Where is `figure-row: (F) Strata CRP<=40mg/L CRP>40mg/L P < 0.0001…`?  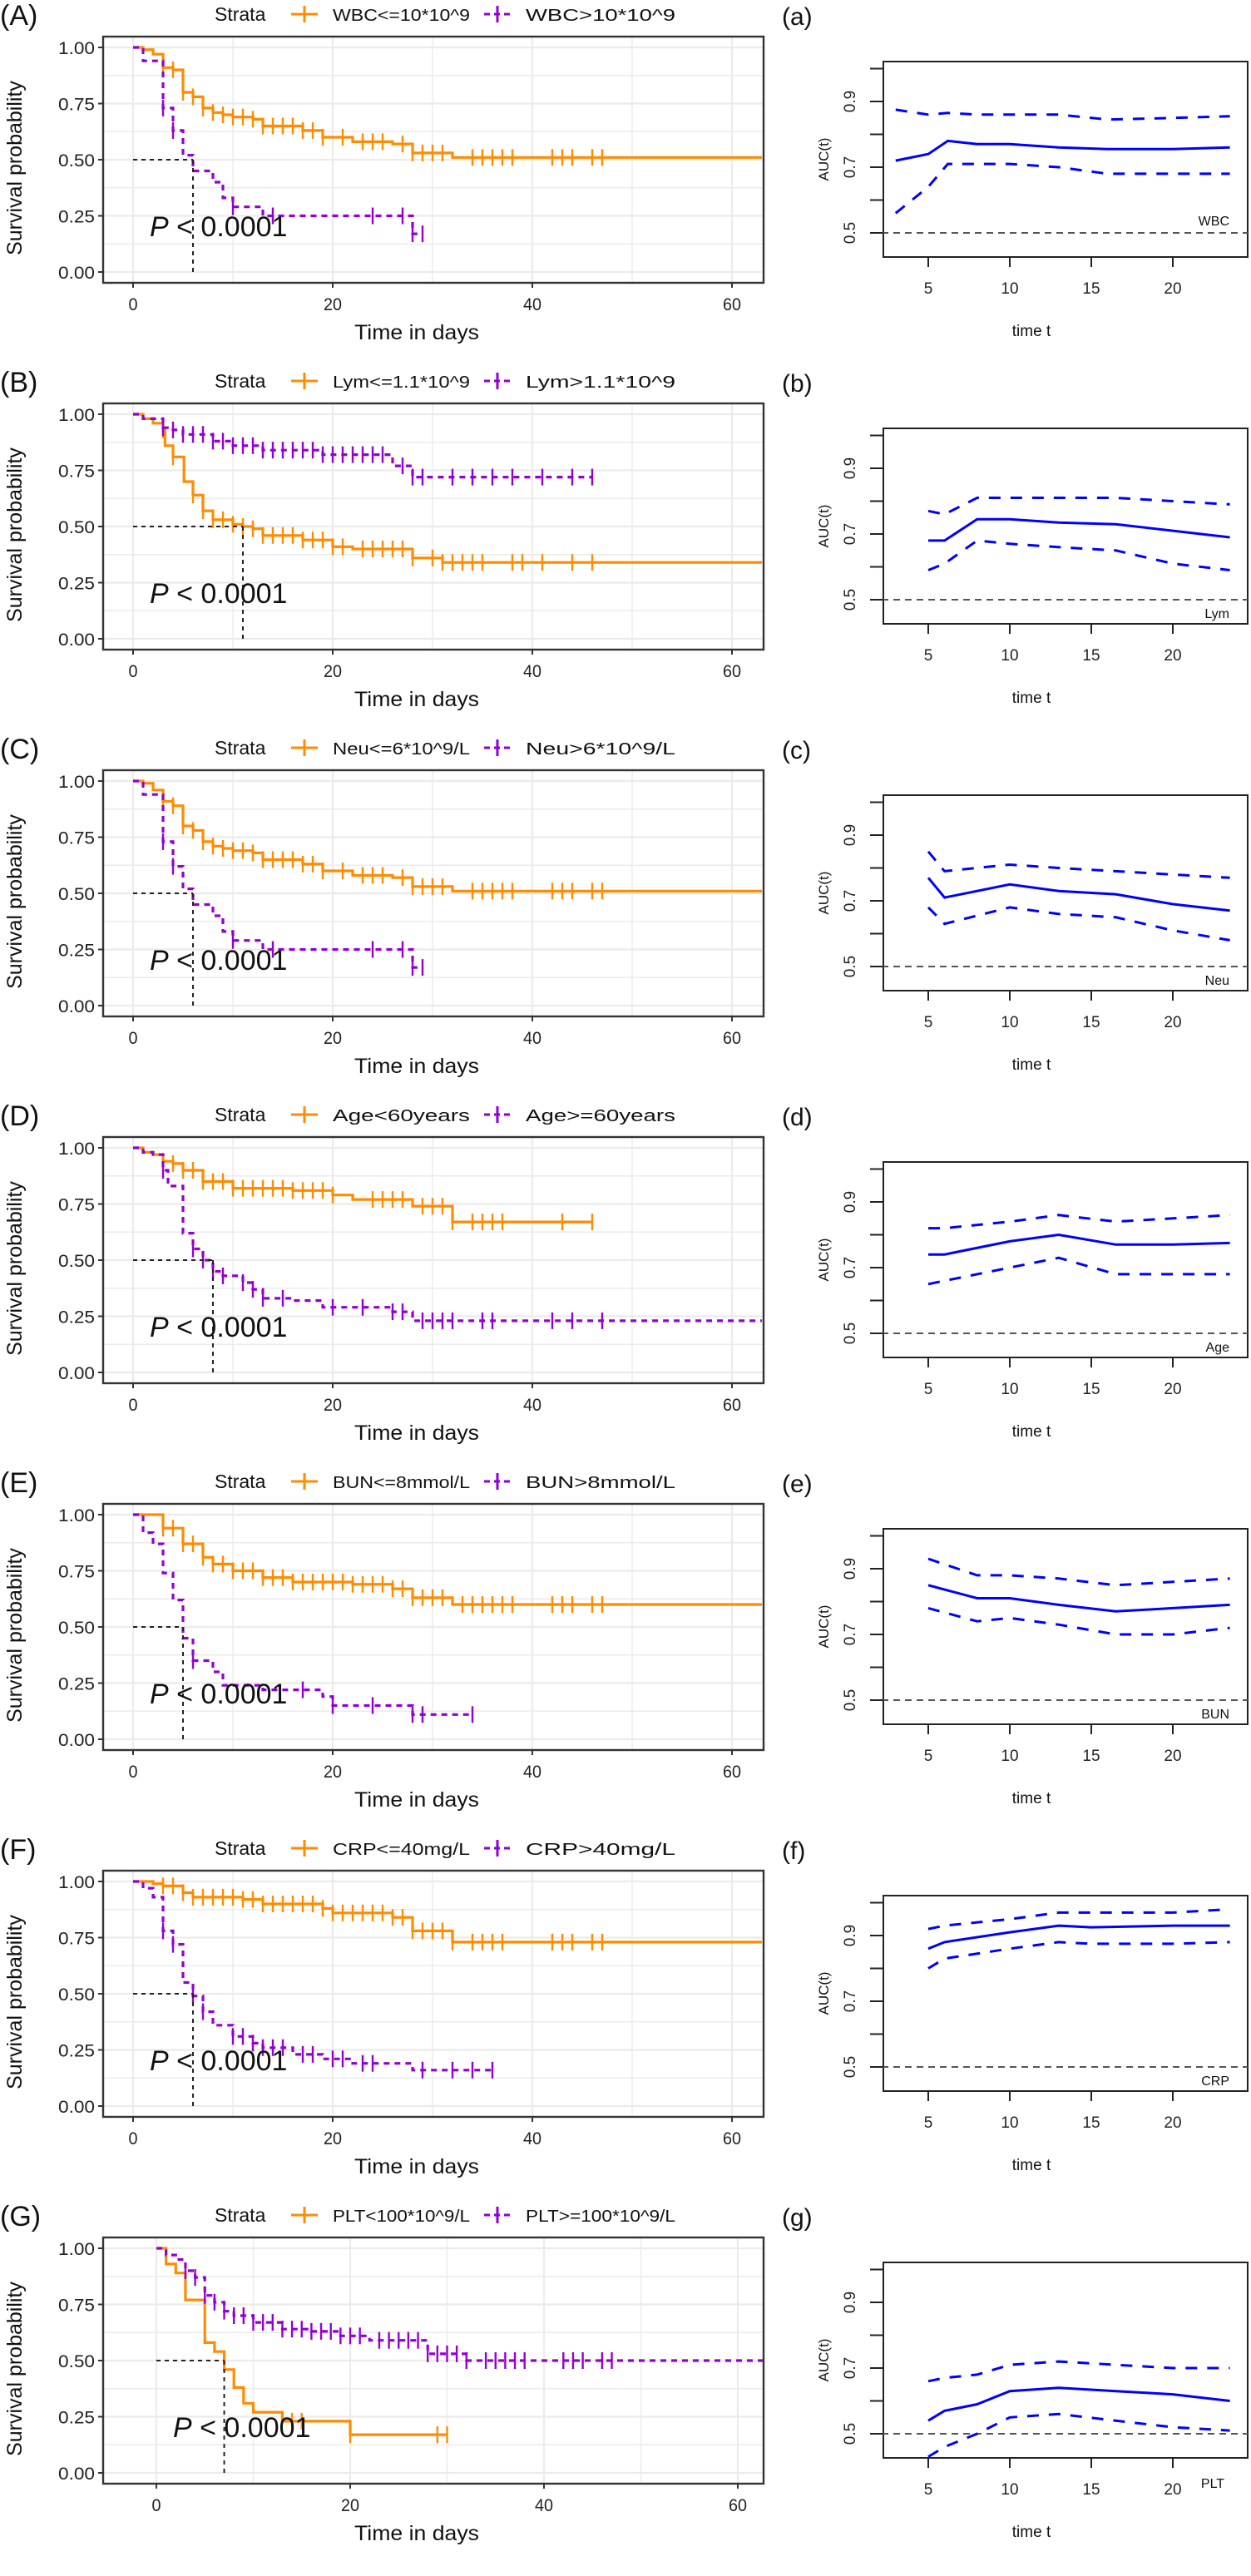 figure-row: (F) Strata CRP<=40mg/L CRP>40mg/L P < 0.0001… is located at coordinates (625, 2017).